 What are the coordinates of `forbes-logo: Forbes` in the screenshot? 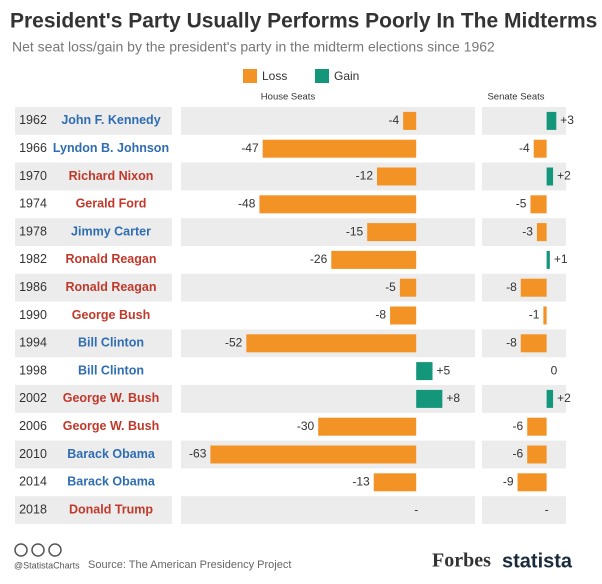 It's located at (461, 561).